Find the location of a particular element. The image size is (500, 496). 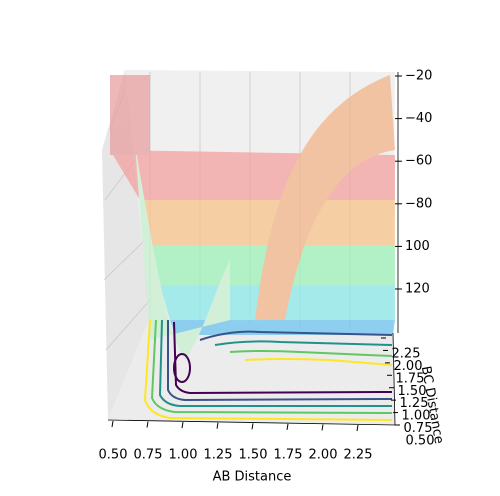

z-tick-label: −80 is located at coordinates (418, 203).